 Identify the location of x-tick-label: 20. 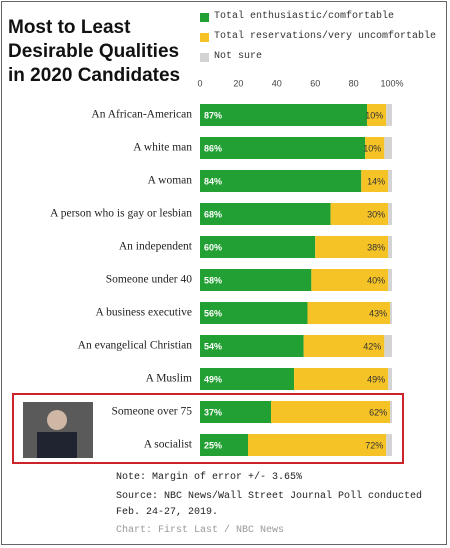
(238, 83).